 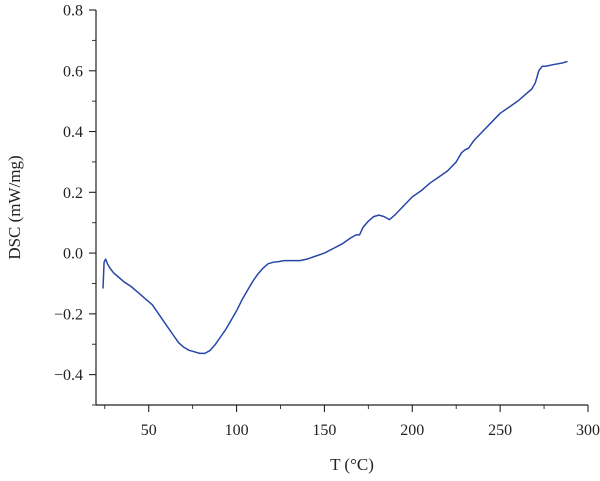 What do you see at coordinates (352, 464) in the screenshot?
I see `x-axis-title: T (°C)` at bounding box center [352, 464].